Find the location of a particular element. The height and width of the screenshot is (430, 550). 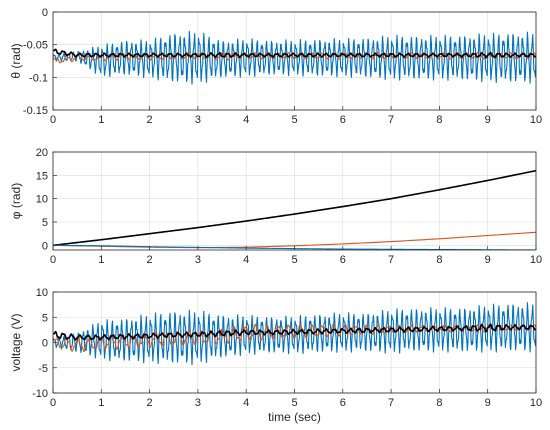

y-tick-label: -0.1 is located at coordinates (38, 78).